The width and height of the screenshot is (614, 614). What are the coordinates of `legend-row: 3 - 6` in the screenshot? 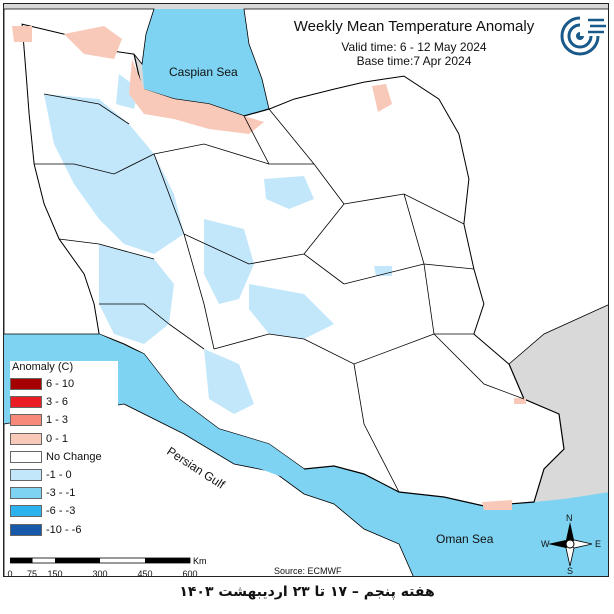 It's located at (64, 402).